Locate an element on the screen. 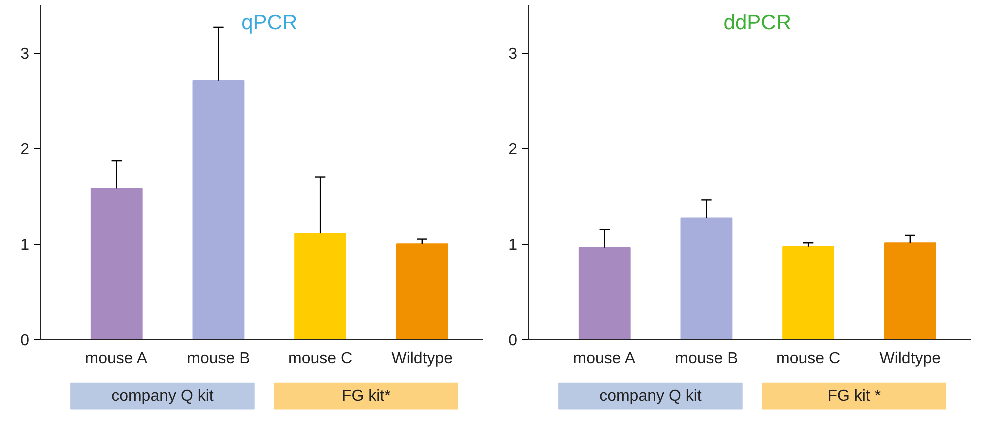  text: FG kit * is located at coordinates (855, 396).